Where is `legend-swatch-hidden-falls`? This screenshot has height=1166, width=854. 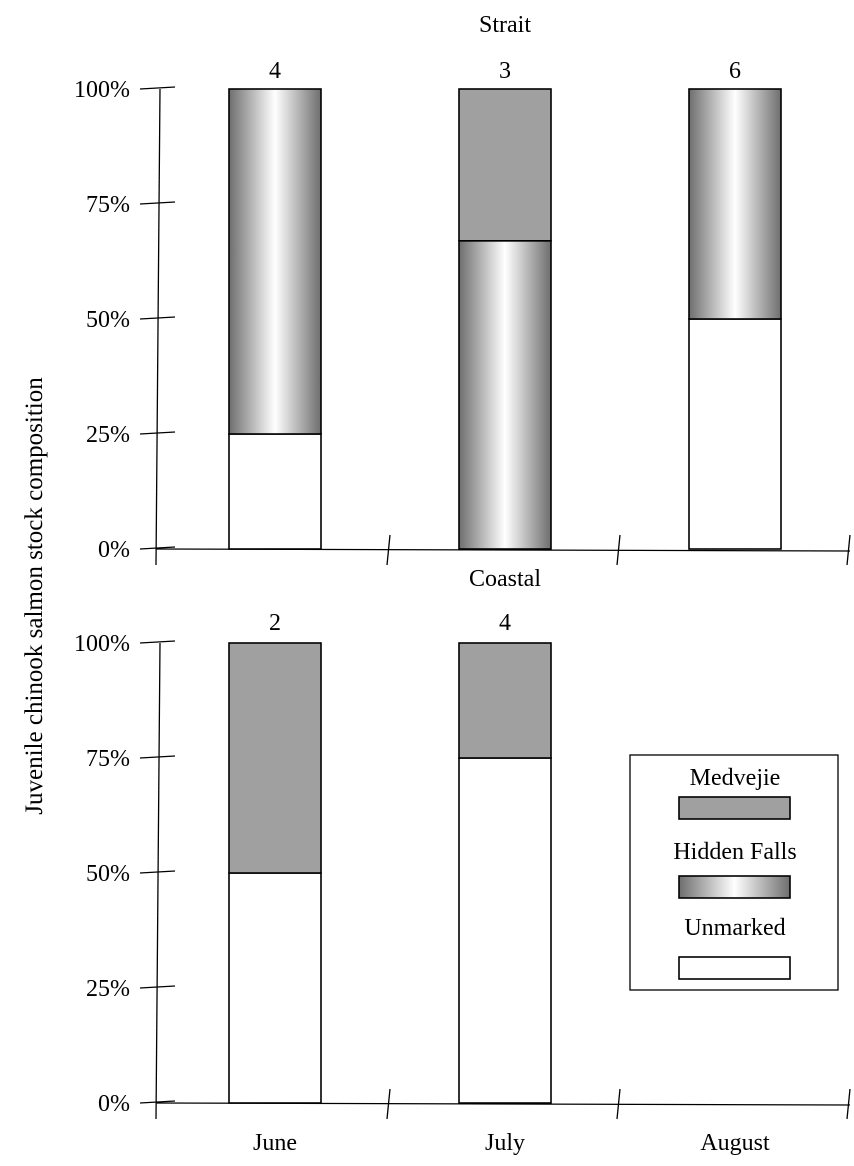
legend-swatch-hidden-falls is located at coordinates (734, 887).